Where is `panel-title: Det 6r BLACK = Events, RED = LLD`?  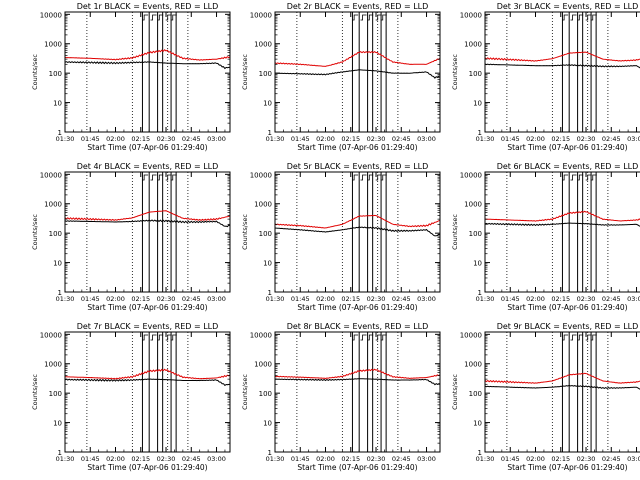 panel-title: Det 6r BLACK = Events, RED = LLD is located at coordinates (568, 166).